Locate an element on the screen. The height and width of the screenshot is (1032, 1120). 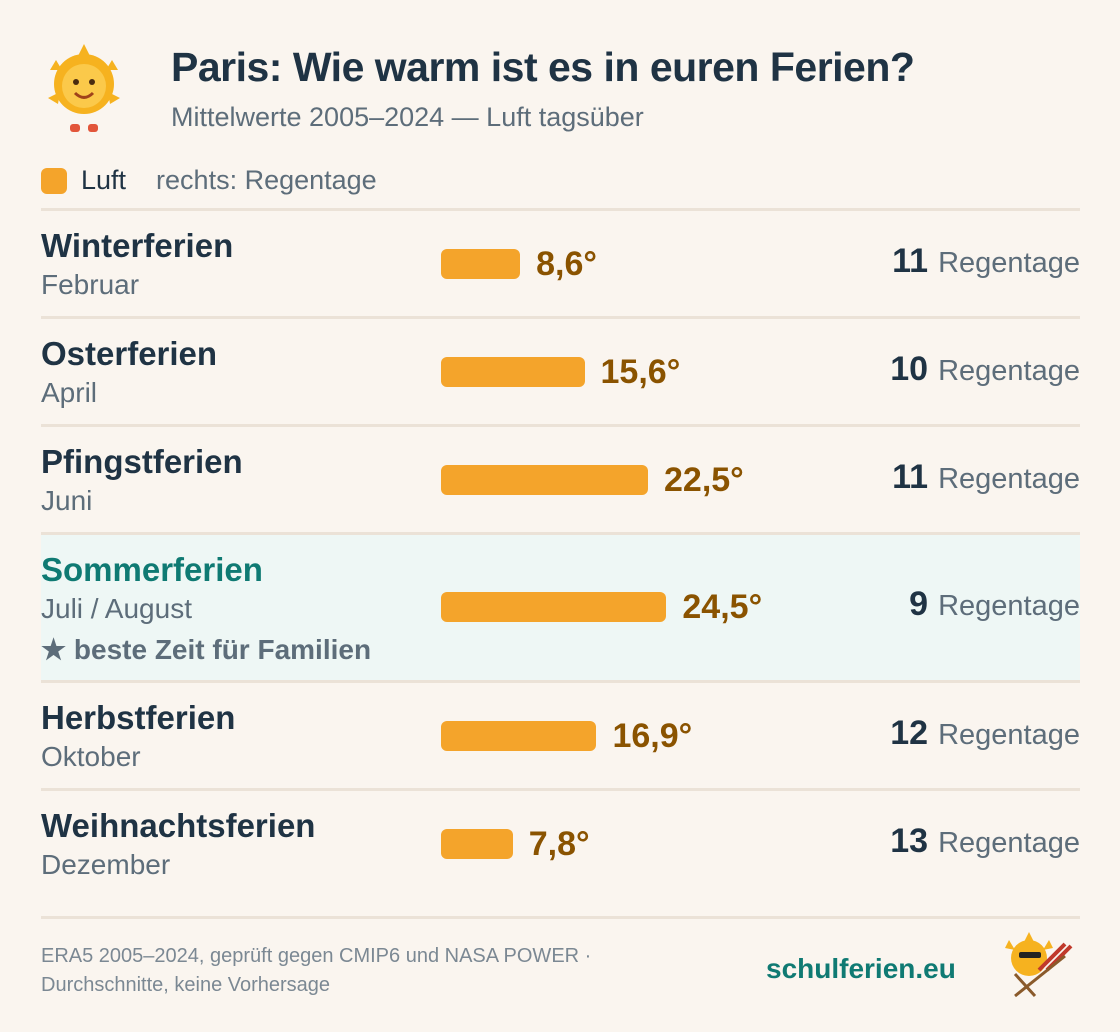
row: Herbstferien Oktober 16,9° 12 Regentage is located at coordinates (560, 735).